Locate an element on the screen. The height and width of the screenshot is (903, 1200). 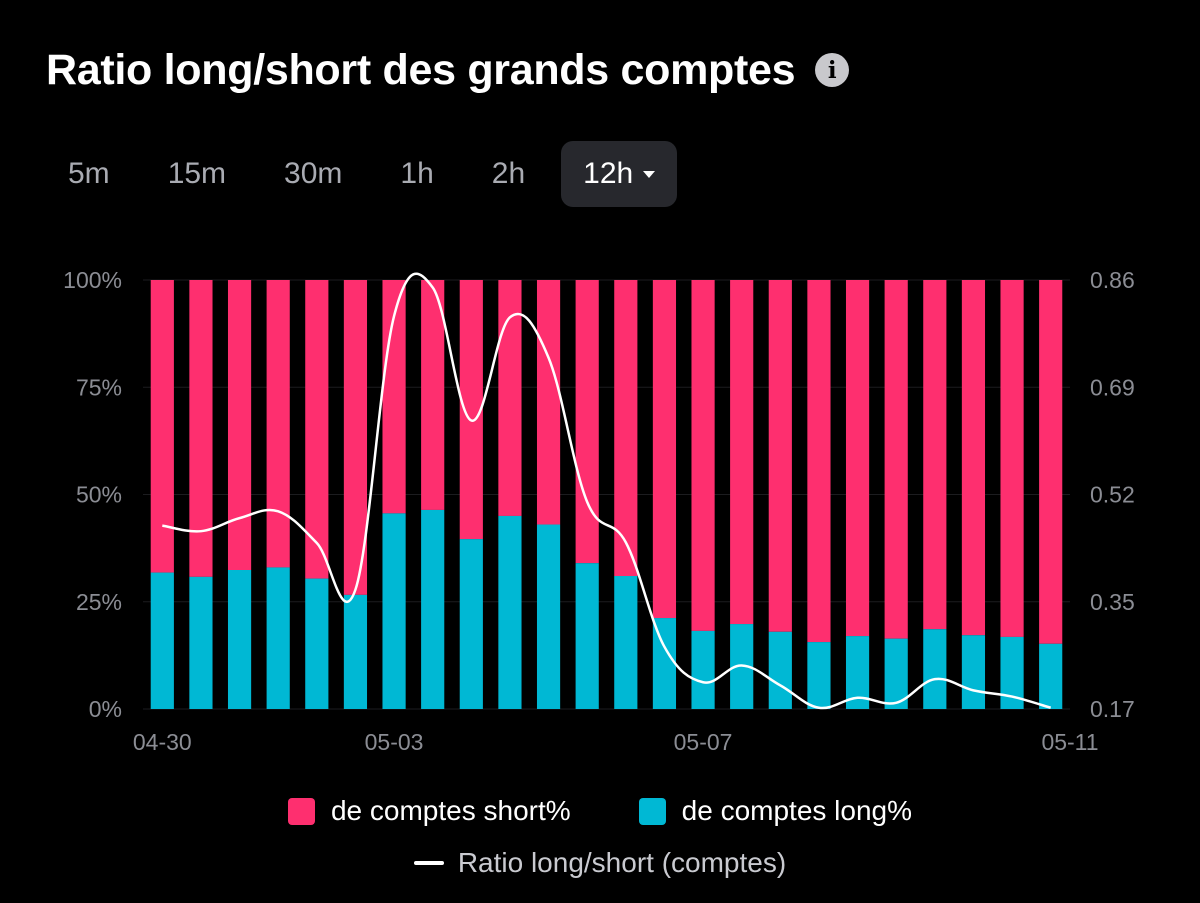
tab-15m: 15m is located at coordinates (197, 174).